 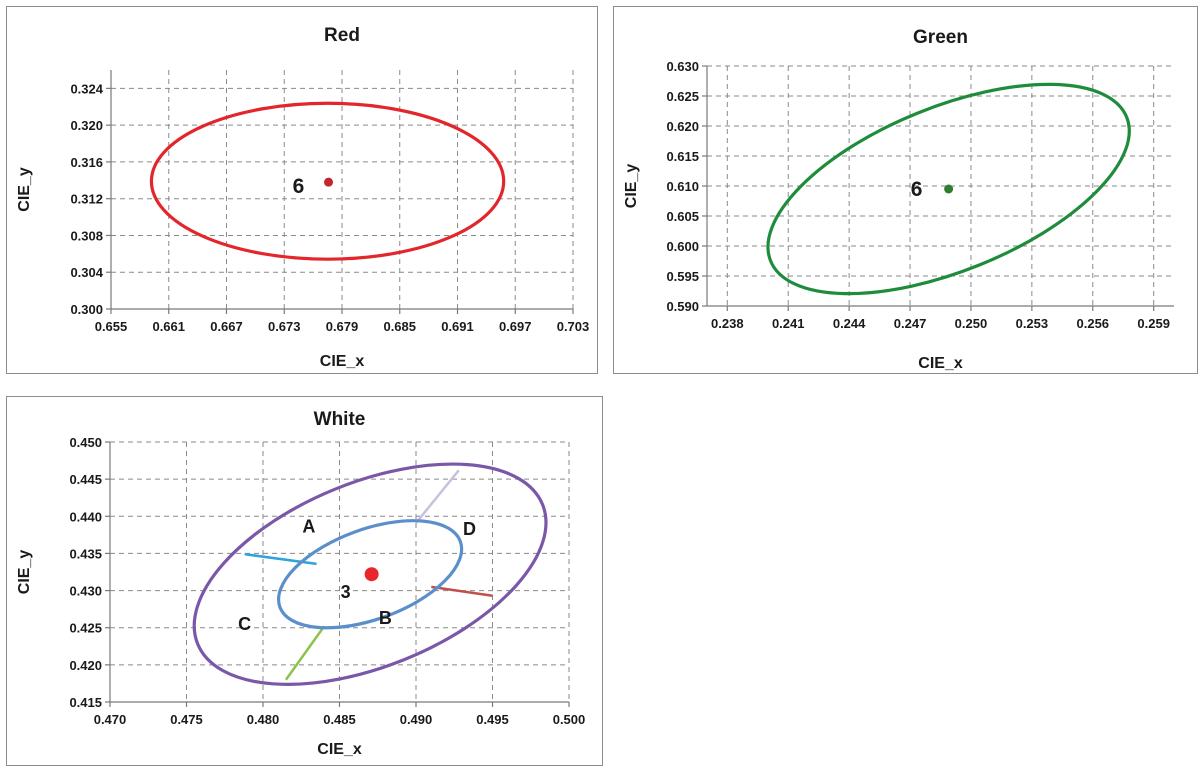 What do you see at coordinates (1032, 323) in the screenshot?
I see `x-tick-label: 0.253` at bounding box center [1032, 323].